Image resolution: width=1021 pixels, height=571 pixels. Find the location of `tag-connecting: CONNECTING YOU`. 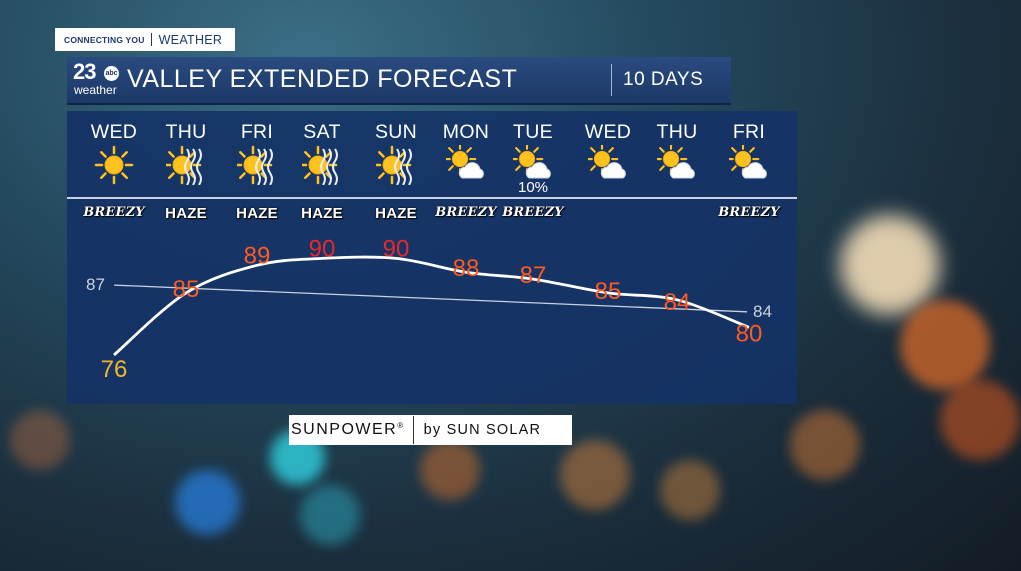

tag-connecting: CONNECTING YOU is located at coordinates (104, 39).